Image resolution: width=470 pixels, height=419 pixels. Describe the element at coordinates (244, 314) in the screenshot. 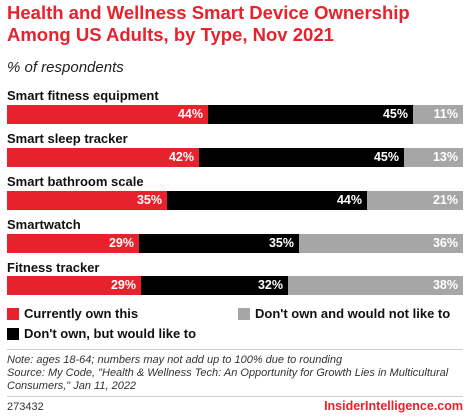

I see `legend-swatch-would-not-like` at that location.